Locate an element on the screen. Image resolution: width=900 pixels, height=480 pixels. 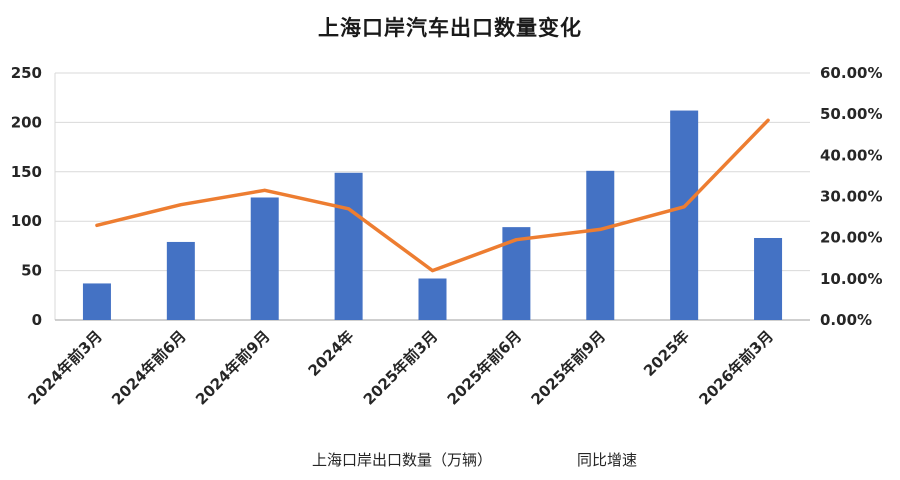
right-axis-tick: 10.00% is located at coordinates (851, 279).